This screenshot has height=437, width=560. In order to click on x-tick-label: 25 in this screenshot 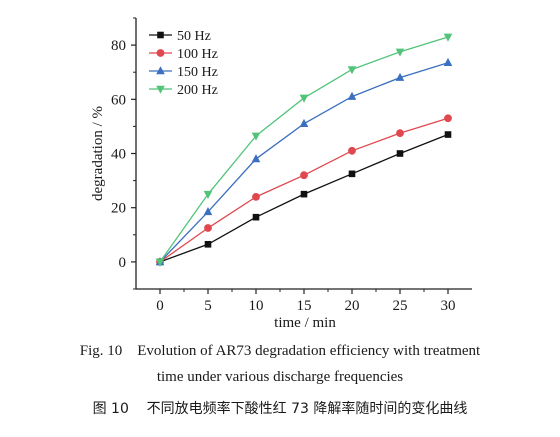, I will do `click(400, 306)`.